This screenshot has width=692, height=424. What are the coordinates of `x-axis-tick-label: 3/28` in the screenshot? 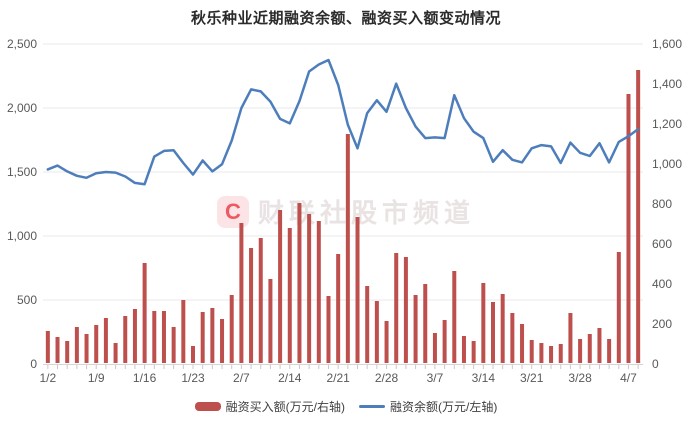 It's located at (580, 378).